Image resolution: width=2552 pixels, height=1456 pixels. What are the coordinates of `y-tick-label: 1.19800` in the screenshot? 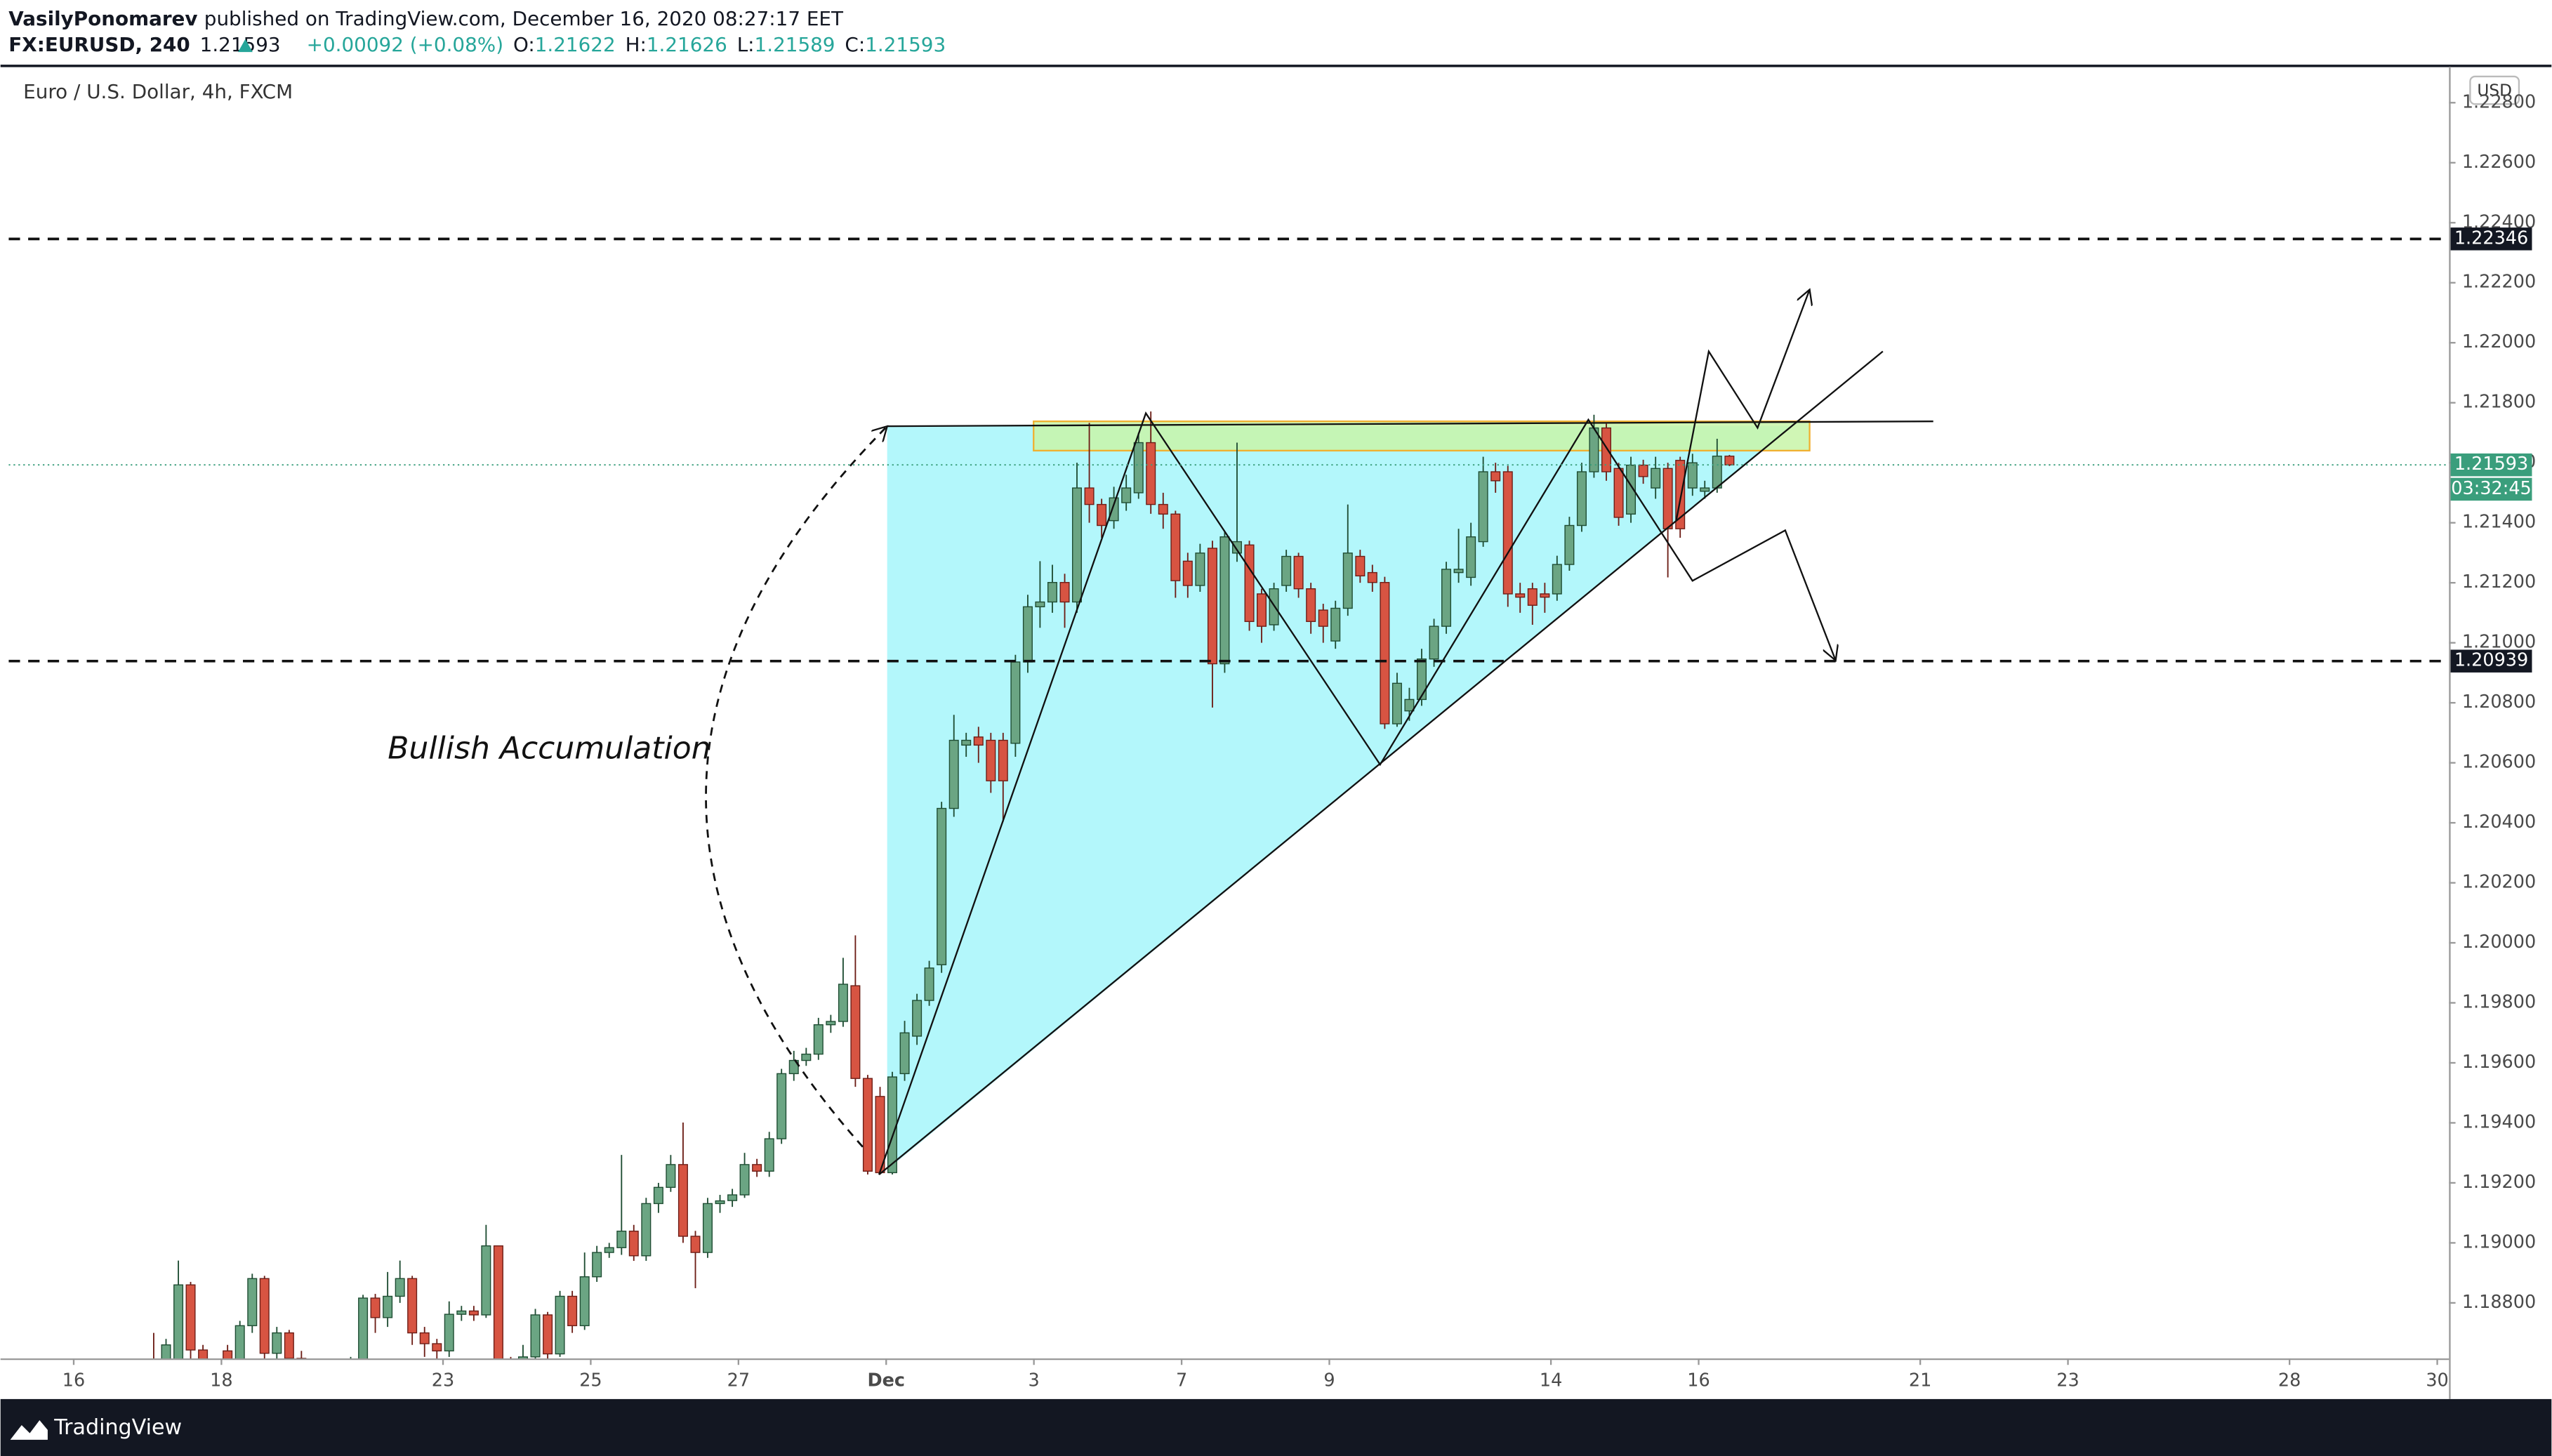 It's located at (2499, 1002).